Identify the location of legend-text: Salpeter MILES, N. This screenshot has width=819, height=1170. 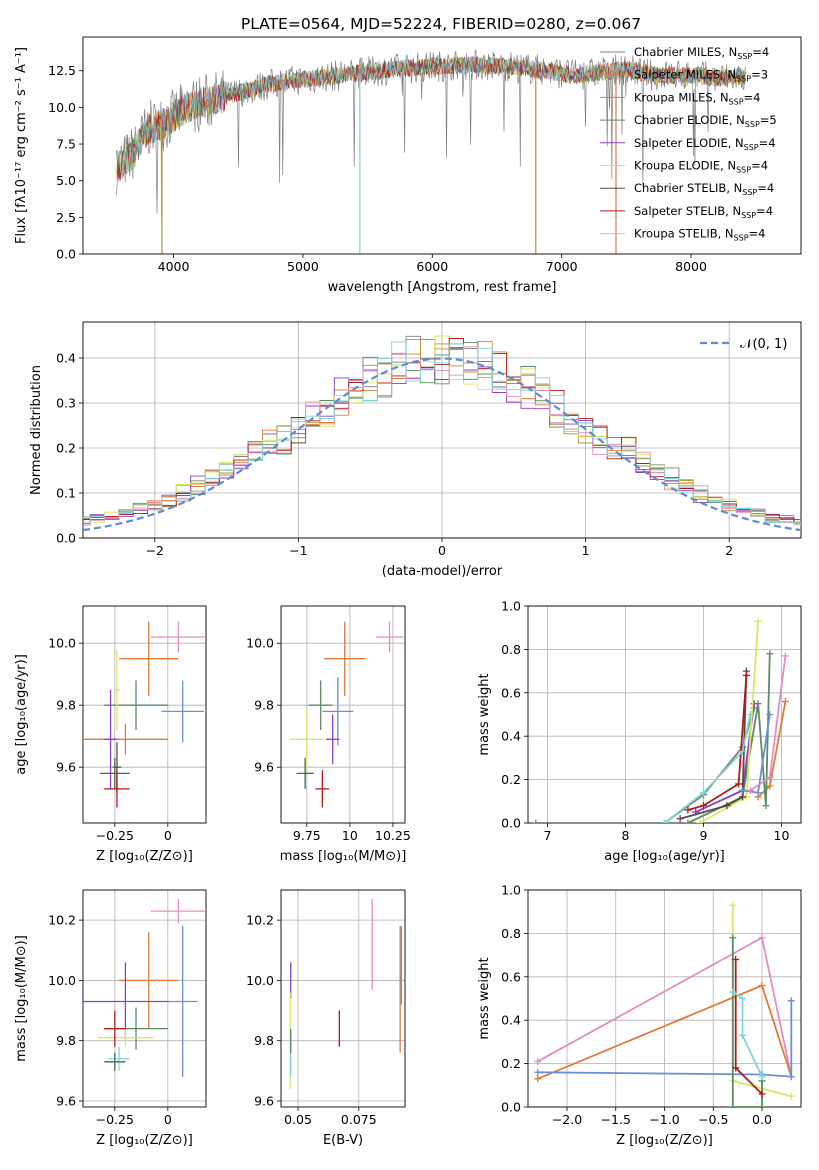
(685, 75).